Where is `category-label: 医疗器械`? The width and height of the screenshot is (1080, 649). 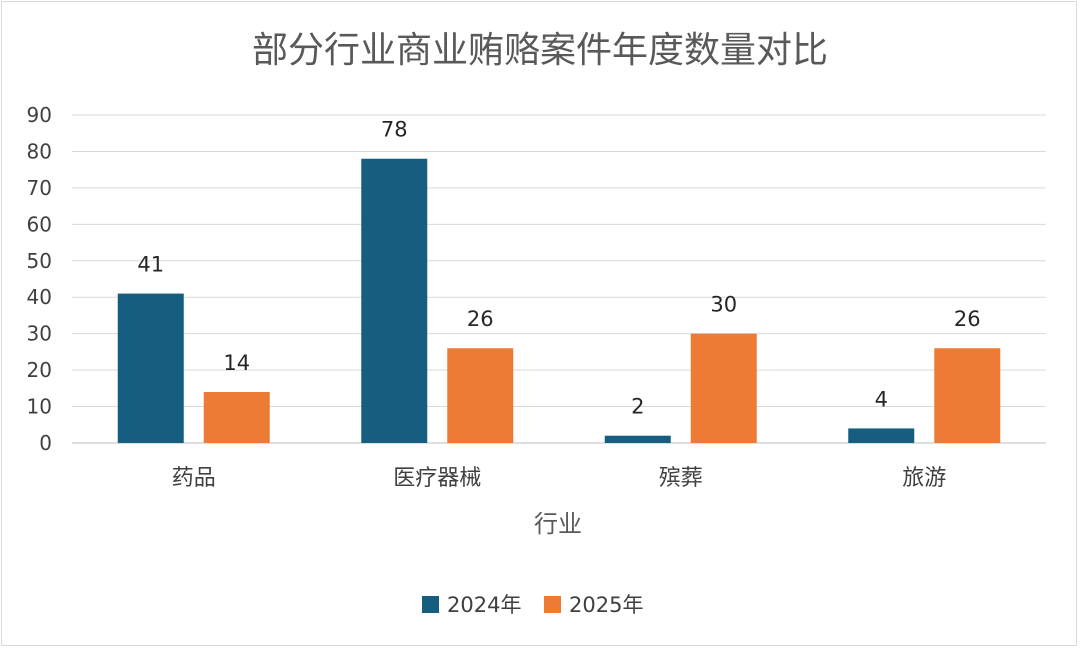
category-label: 医疗器械 is located at coordinates (437, 478).